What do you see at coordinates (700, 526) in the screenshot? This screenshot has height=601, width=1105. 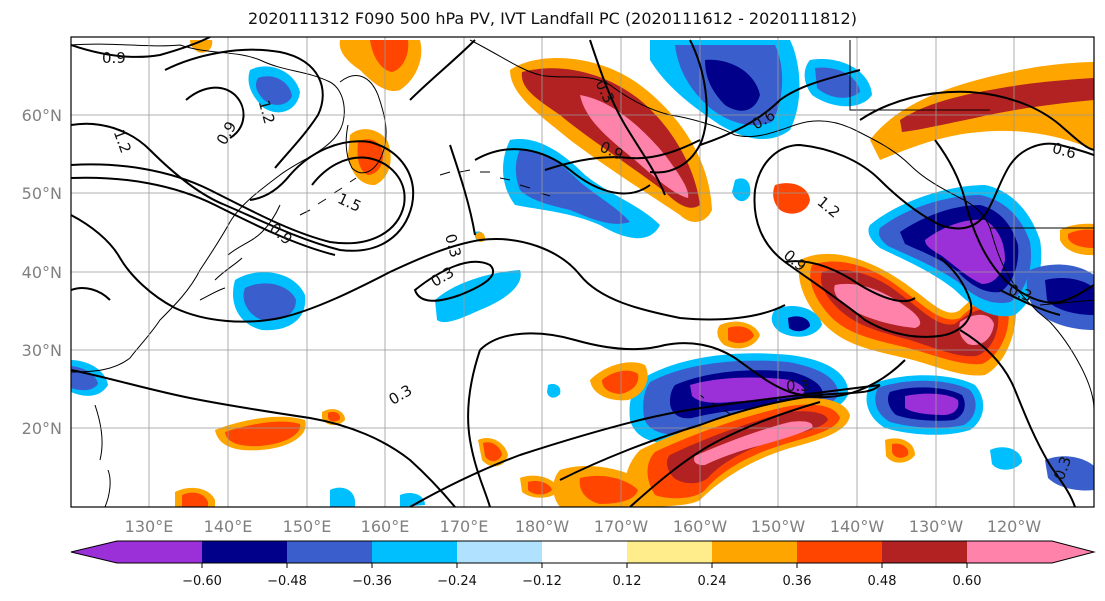 I see `lon-tick-label: 160°W` at bounding box center [700, 526].